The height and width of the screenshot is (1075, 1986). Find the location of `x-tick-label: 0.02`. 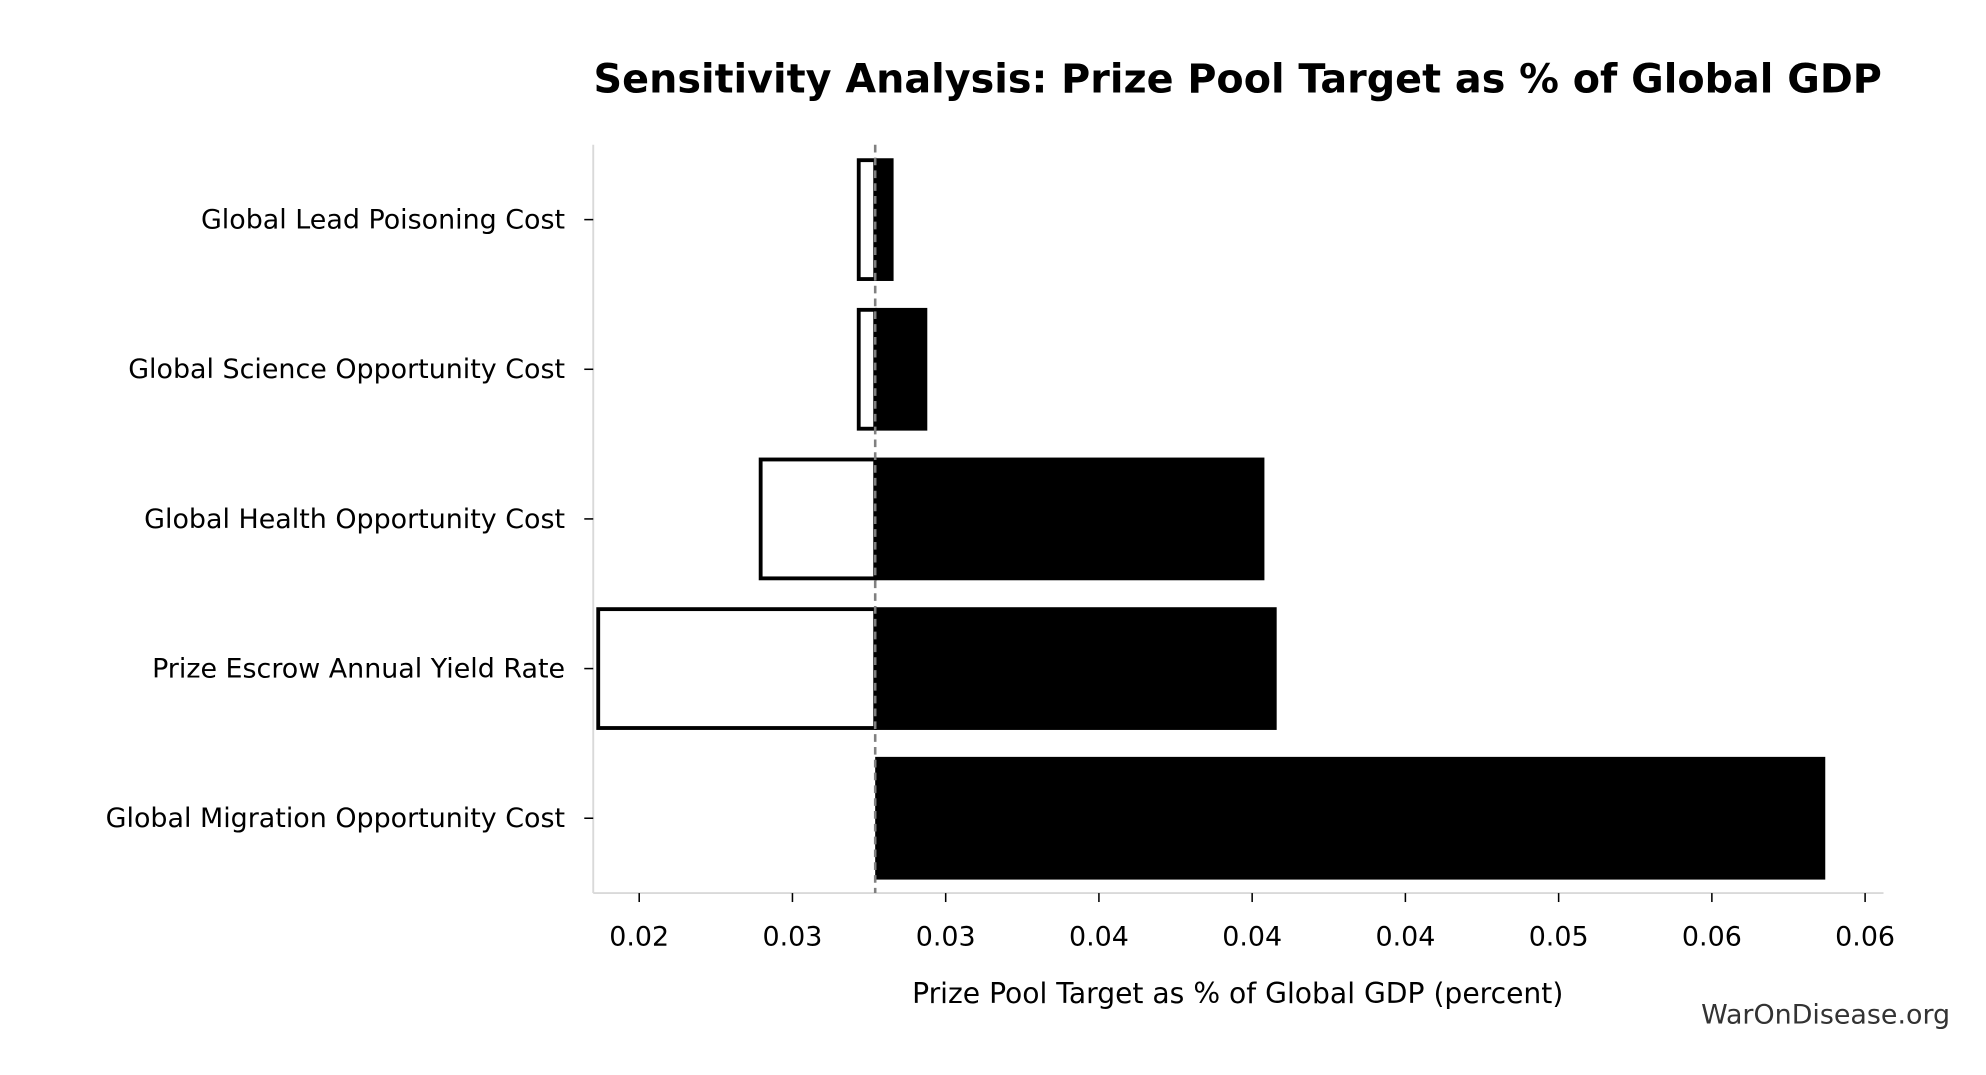

x-tick-label: 0.02 is located at coordinates (639, 937).